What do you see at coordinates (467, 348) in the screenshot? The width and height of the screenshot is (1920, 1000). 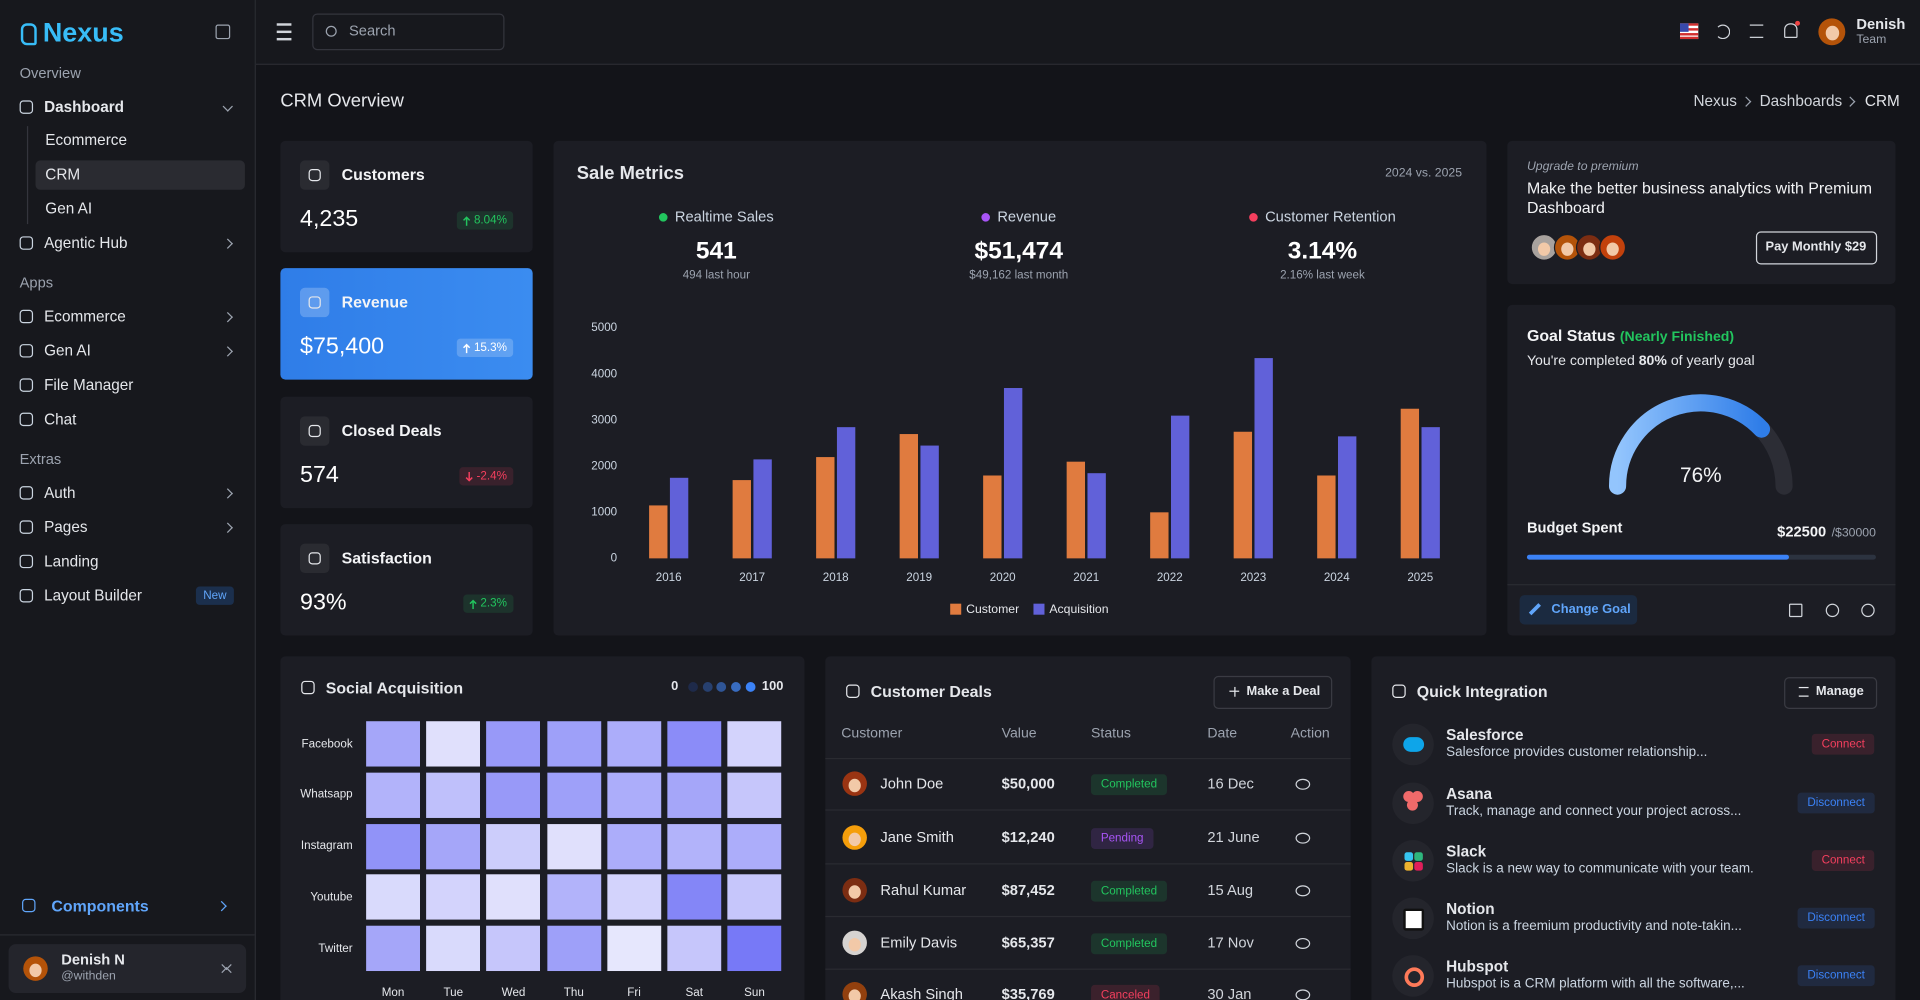 I see `change-arrow` at bounding box center [467, 348].